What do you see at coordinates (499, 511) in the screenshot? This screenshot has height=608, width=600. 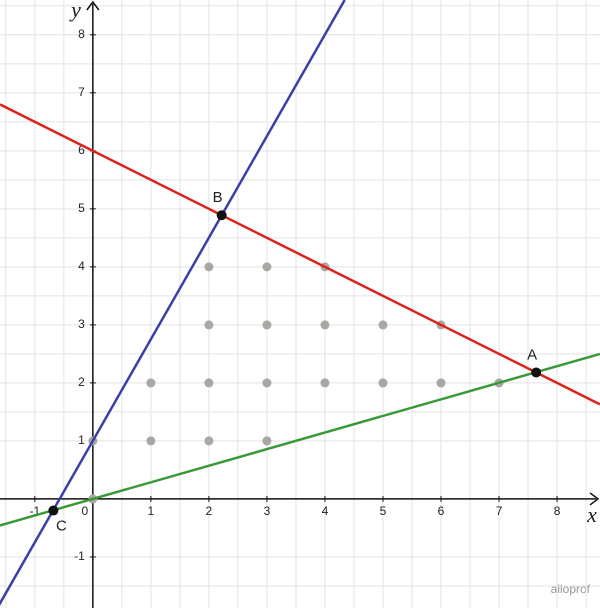 I see `x-tick-label: 7` at bounding box center [499, 511].